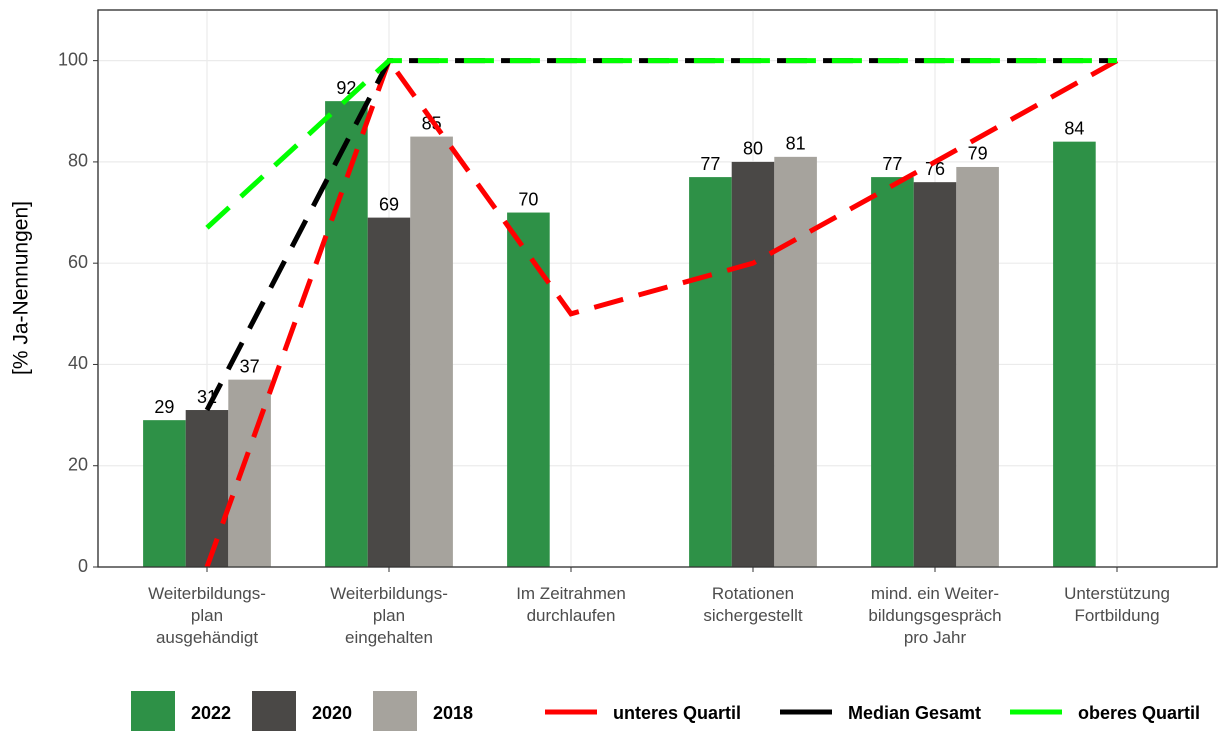 The width and height of the screenshot is (1218, 731). I want to click on data-label: 84, so click(1074, 128).